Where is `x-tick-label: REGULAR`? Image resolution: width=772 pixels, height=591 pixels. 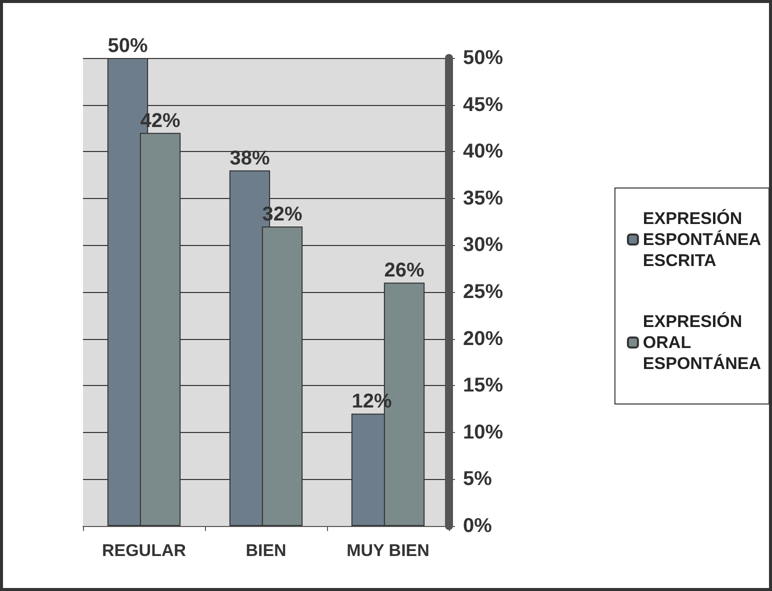
x-tick-label: REGULAR is located at coordinates (144, 550).